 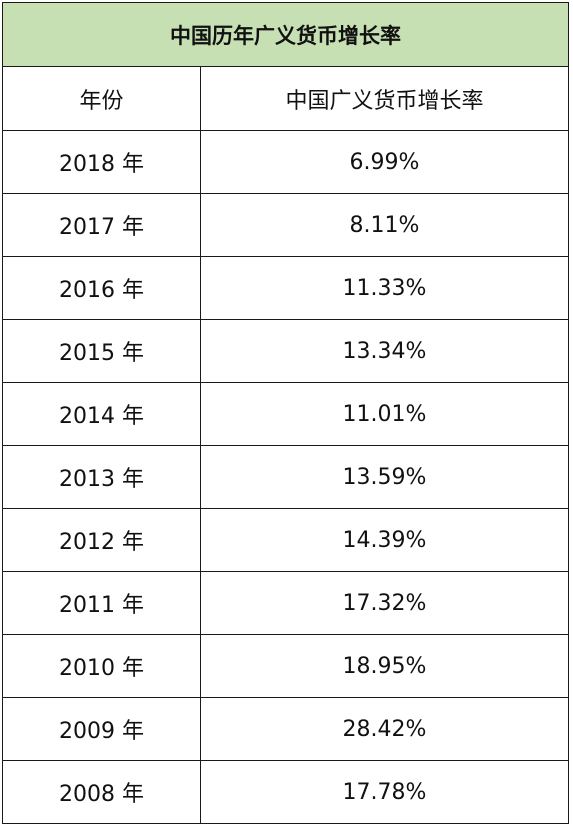 I want to click on year-cell: 2009 年, so click(x=101, y=729).